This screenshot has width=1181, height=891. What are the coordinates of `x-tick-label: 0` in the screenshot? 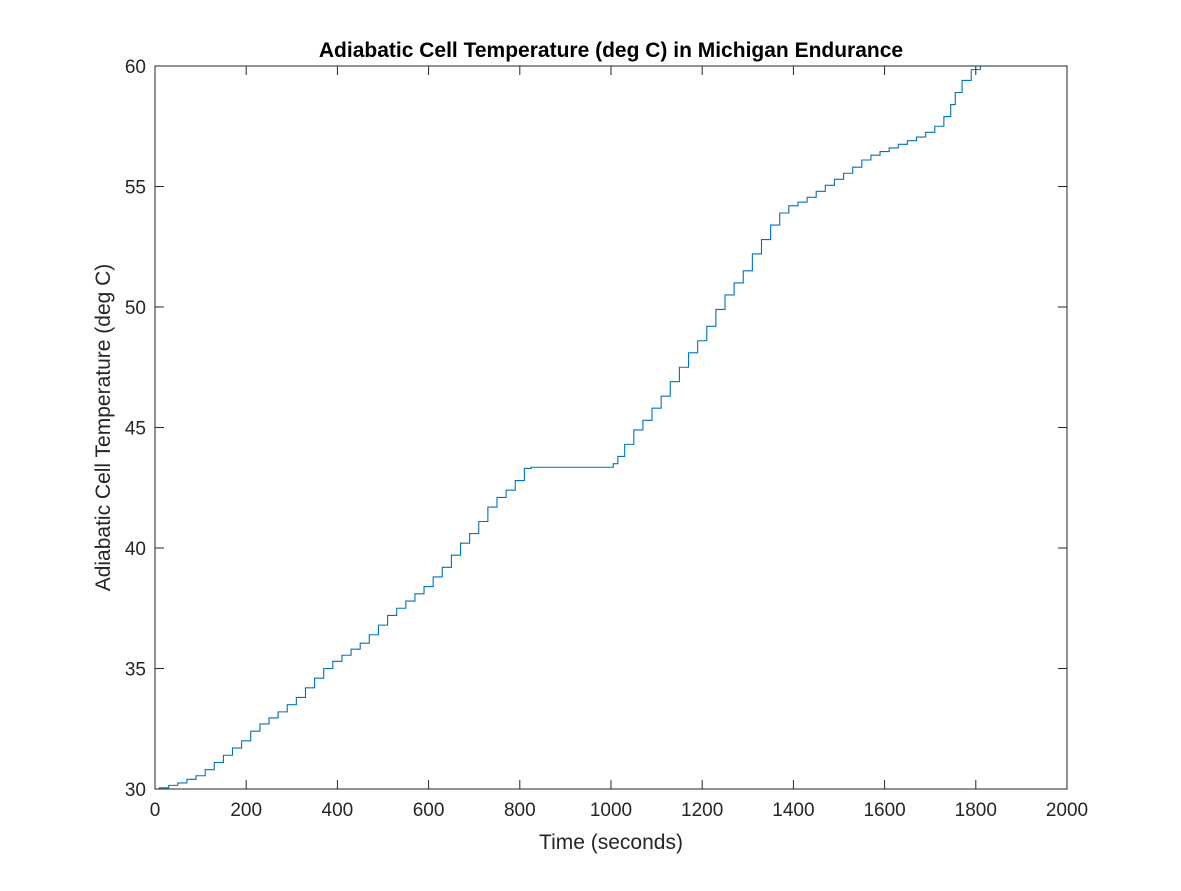 It's located at (155, 810).